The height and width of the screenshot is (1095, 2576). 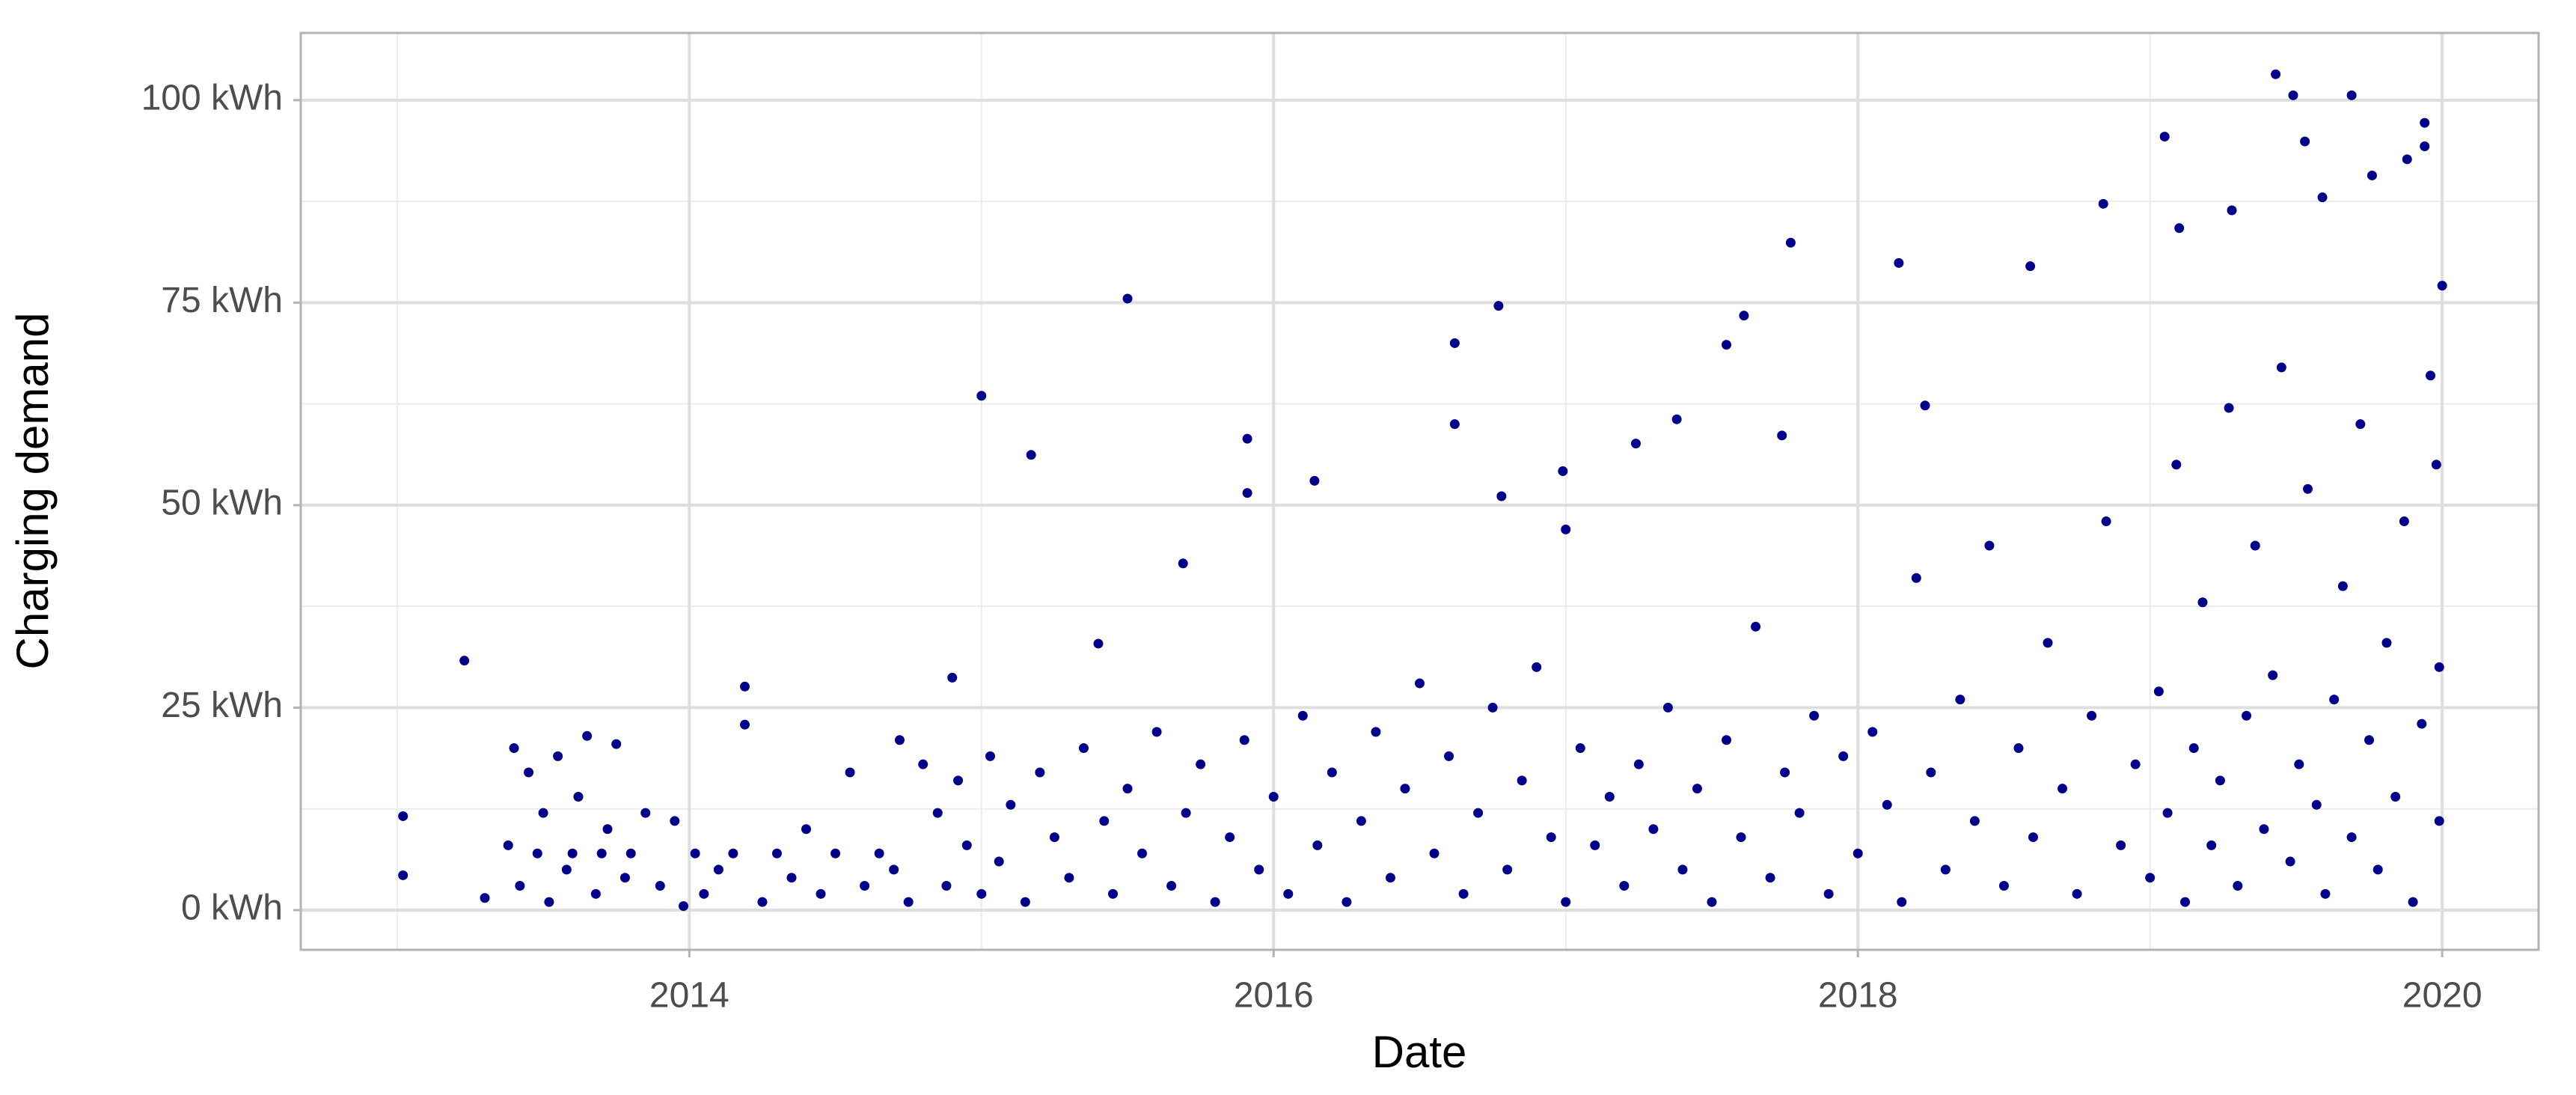 What do you see at coordinates (32, 491) in the screenshot?
I see `y-axis-title: Charging demand` at bounding box center [32, 491].